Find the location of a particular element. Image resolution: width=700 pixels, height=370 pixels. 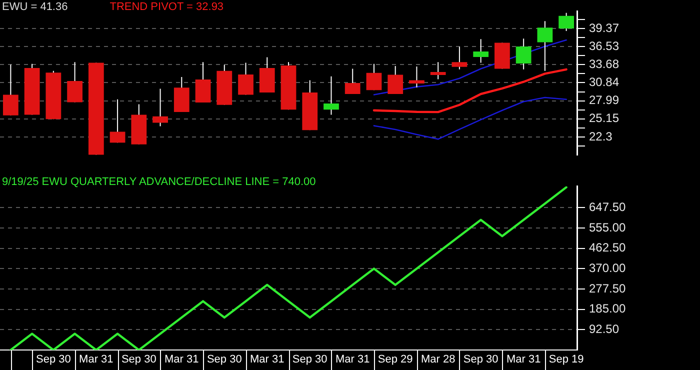

y-tick-label: 27.99 is located at coordinates (604, 100).